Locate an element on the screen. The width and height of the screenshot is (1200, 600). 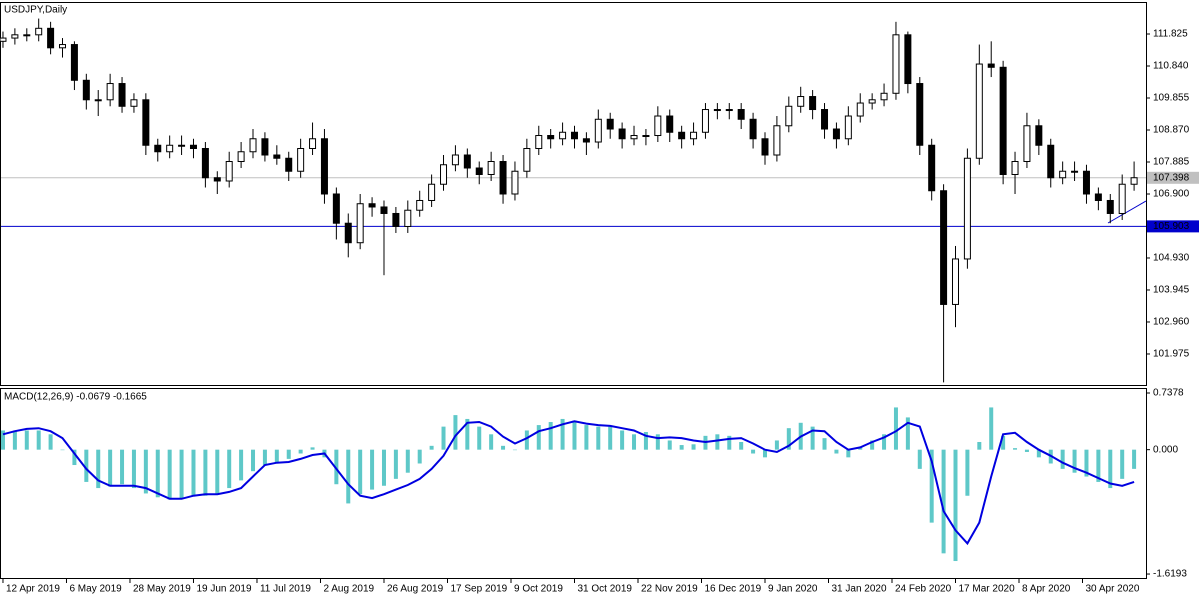
y-tick-label: 107.885 is located at coordinates (1171, 162).